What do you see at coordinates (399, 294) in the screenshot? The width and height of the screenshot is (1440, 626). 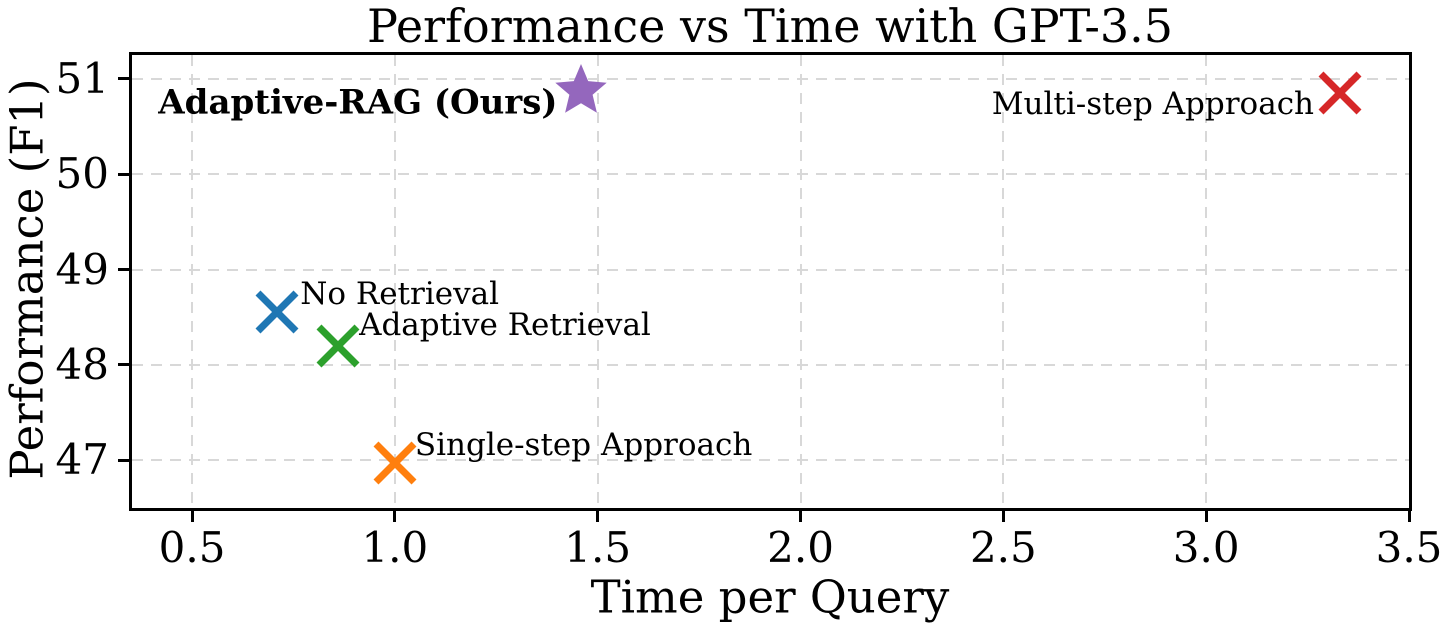 I see `data-point-label: No Retrieval` at bounding box center [399, 294].